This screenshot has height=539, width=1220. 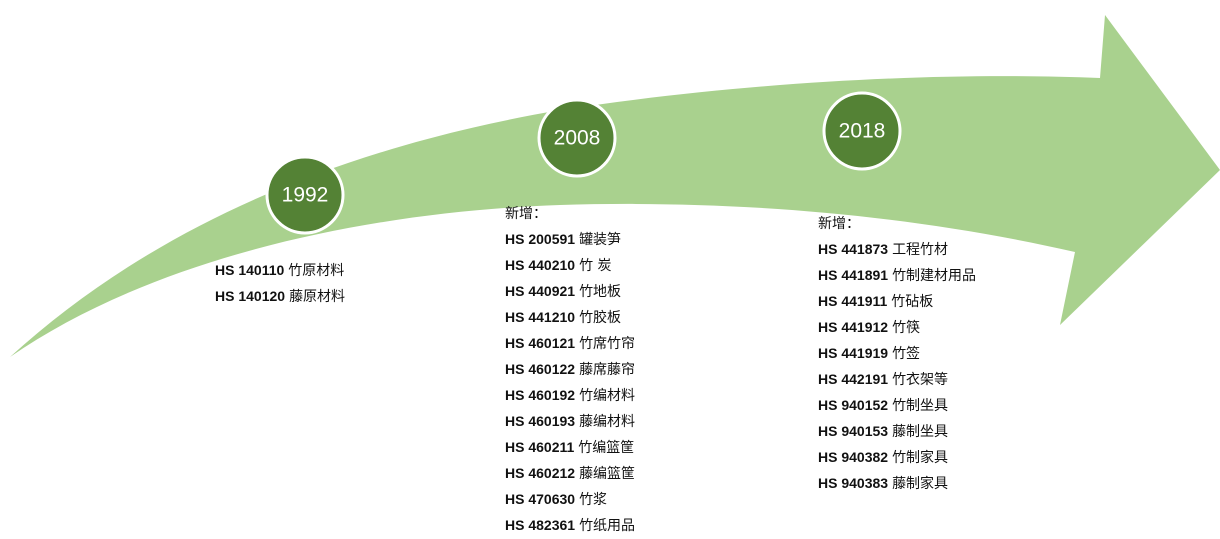 I want to click on item-name: 竹浆, so click(x=593, y=500).